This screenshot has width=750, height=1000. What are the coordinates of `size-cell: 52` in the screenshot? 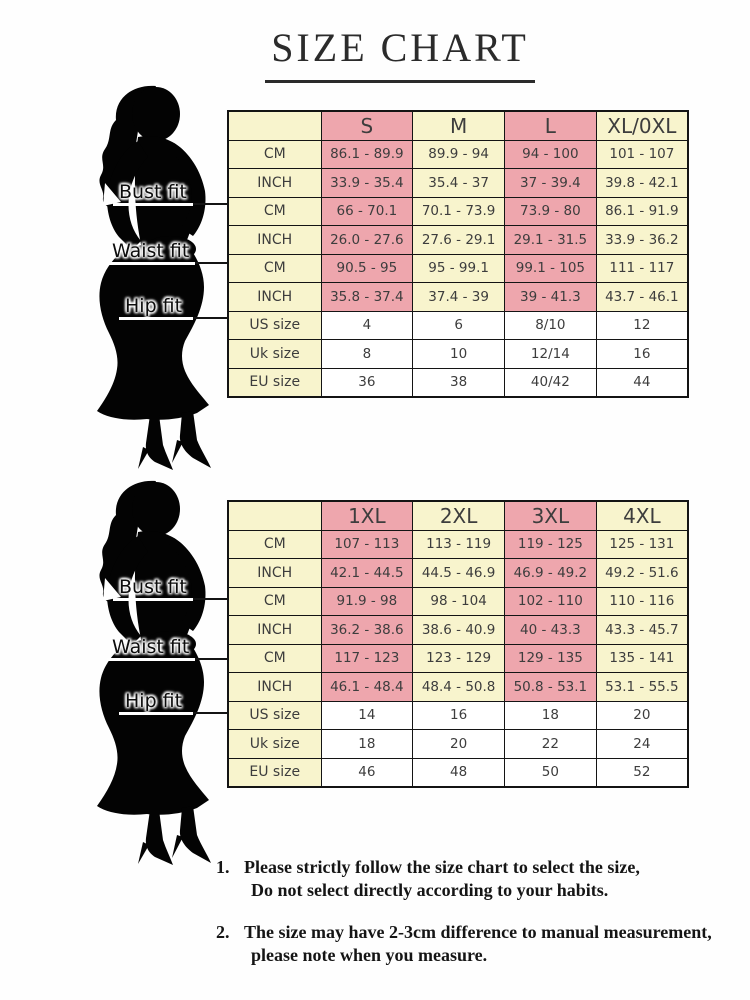 It's located at (642, 772).